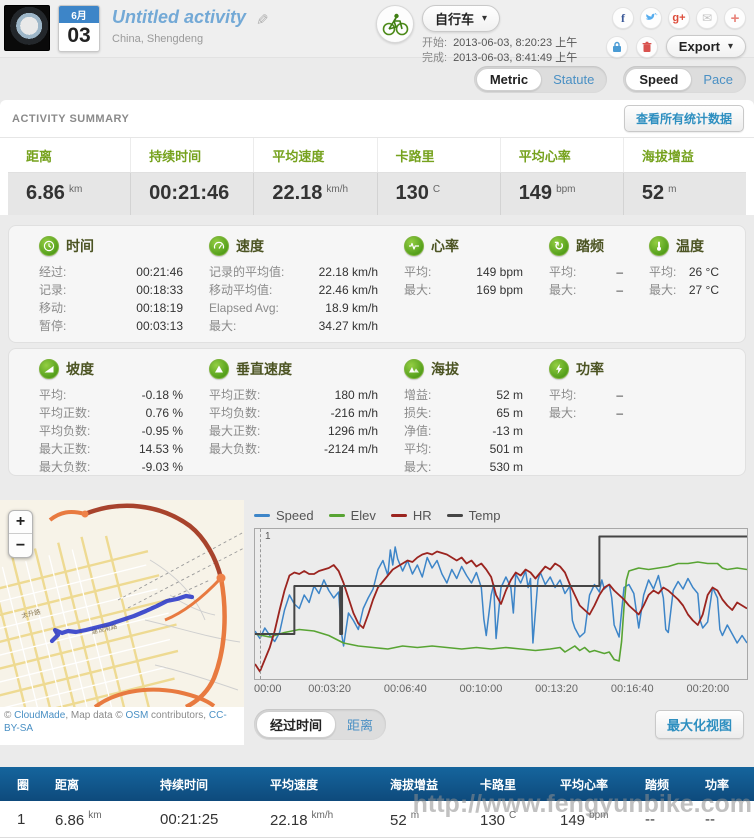  Describe the element at coordinates (295, 515) in the screenshot. I see `legend-label: Speed` at that location.